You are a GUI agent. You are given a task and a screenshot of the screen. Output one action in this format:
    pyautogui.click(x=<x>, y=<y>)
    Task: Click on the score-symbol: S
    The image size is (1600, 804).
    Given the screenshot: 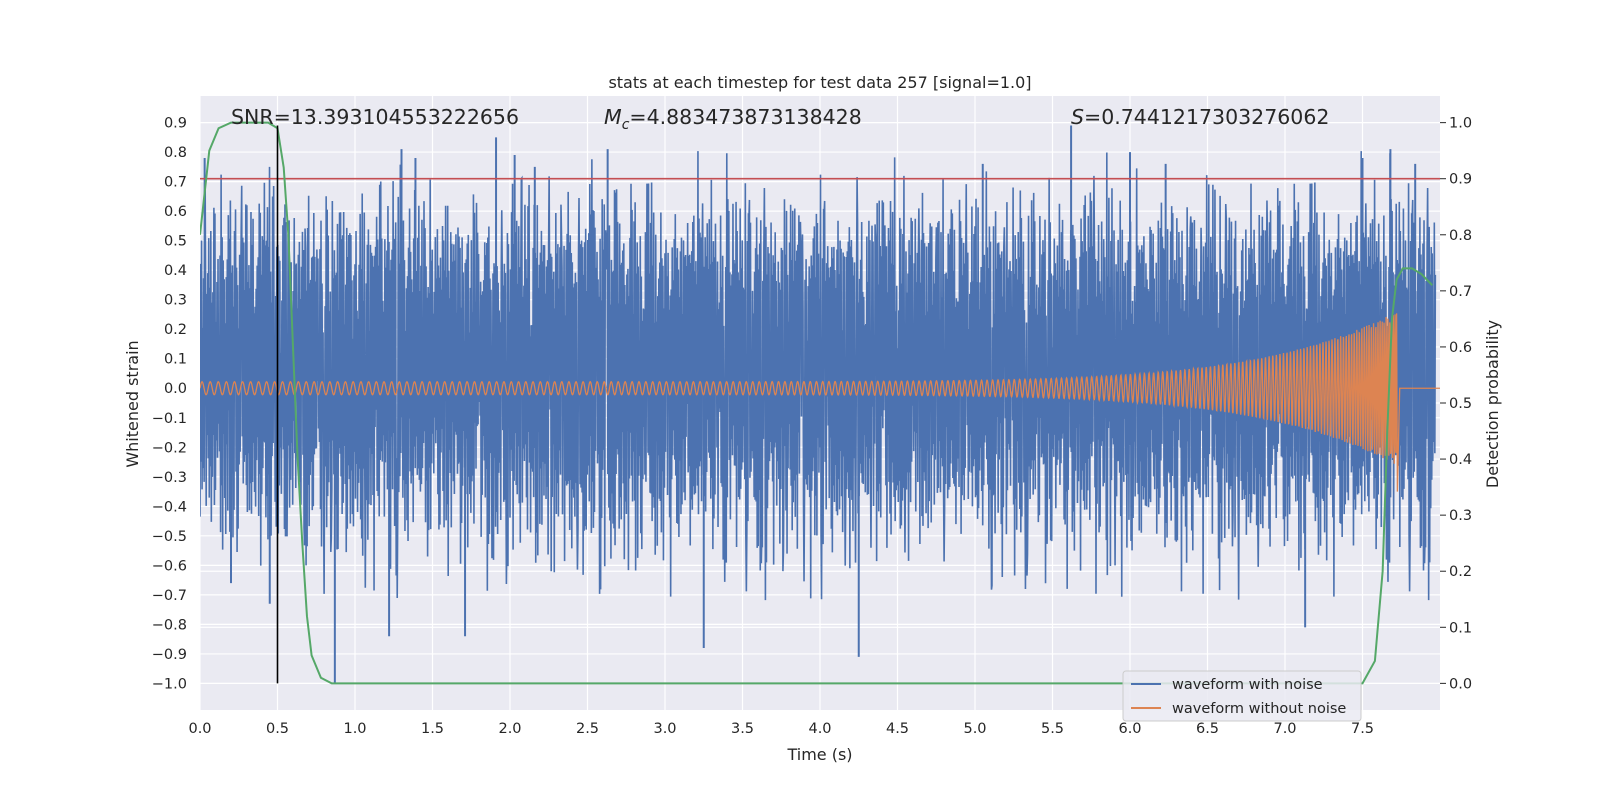 What is the action you would take?
    pyautogui.click(x=1077, y=117)
    